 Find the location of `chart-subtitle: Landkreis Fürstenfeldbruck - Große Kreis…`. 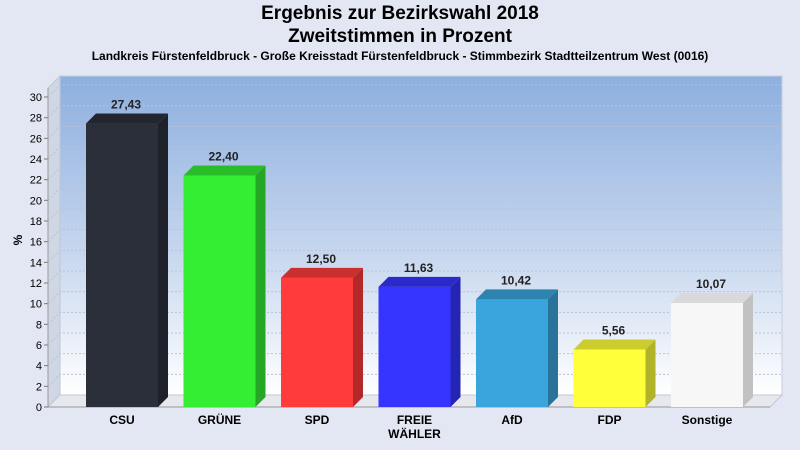

chart-subtitle: Landkreis Fürstenfeldbruck - Große Kreis… is located at coordinates (400, 56).